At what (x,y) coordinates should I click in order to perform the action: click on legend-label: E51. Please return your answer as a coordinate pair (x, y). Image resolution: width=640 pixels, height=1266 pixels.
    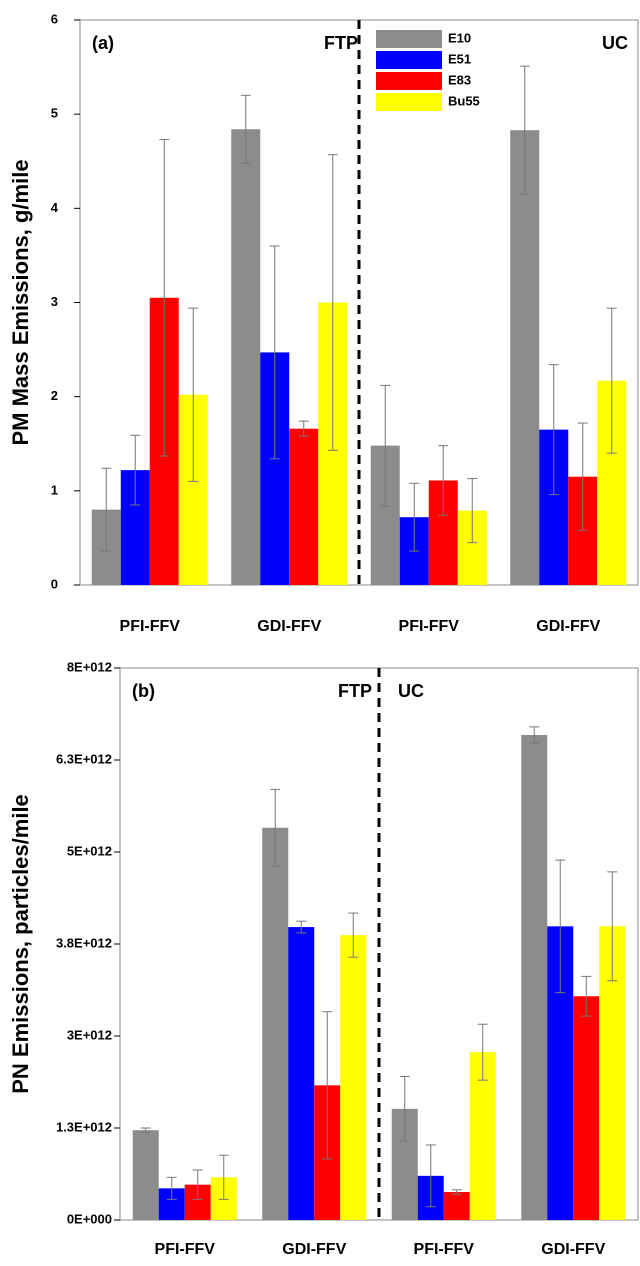
    Looking at the image, I should click on (459, 58).